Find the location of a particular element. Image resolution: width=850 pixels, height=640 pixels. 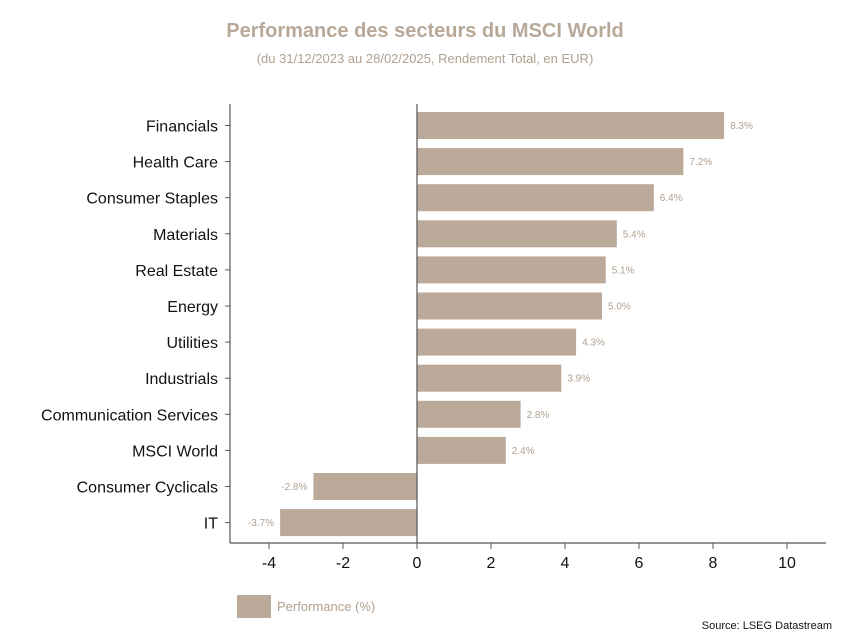

y-tick-label: Industrials is located at coordinates (181, 379).